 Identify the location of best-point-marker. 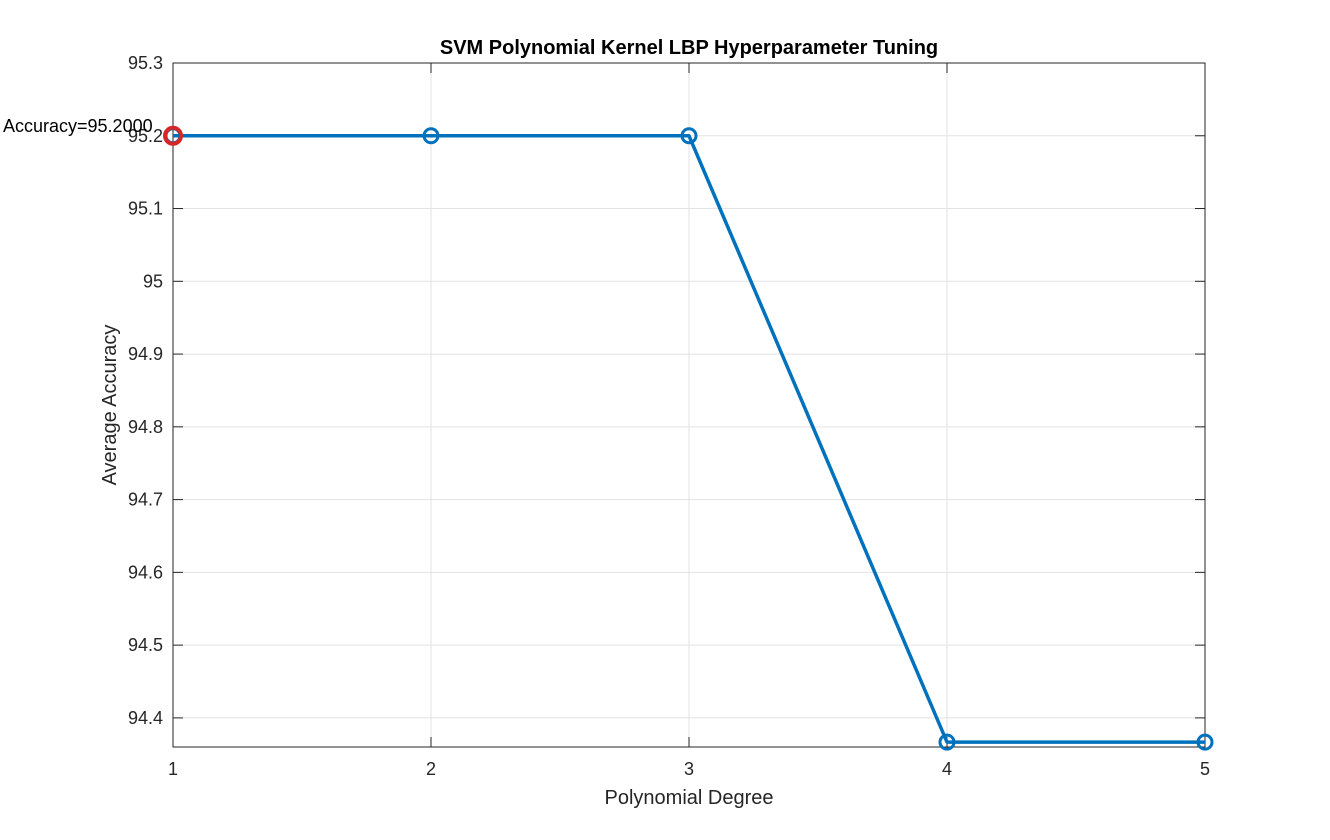
(173, 135).